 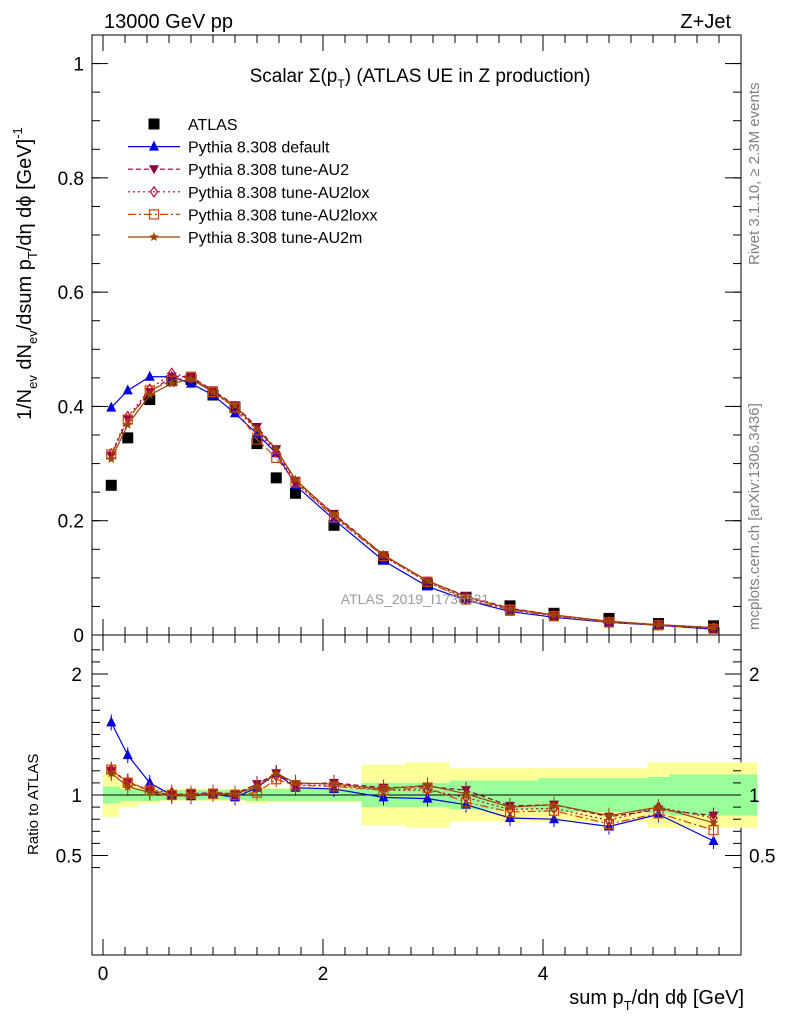 I want to click on ratio-y-tick-label-right: 2, so click(x=754, y=675).